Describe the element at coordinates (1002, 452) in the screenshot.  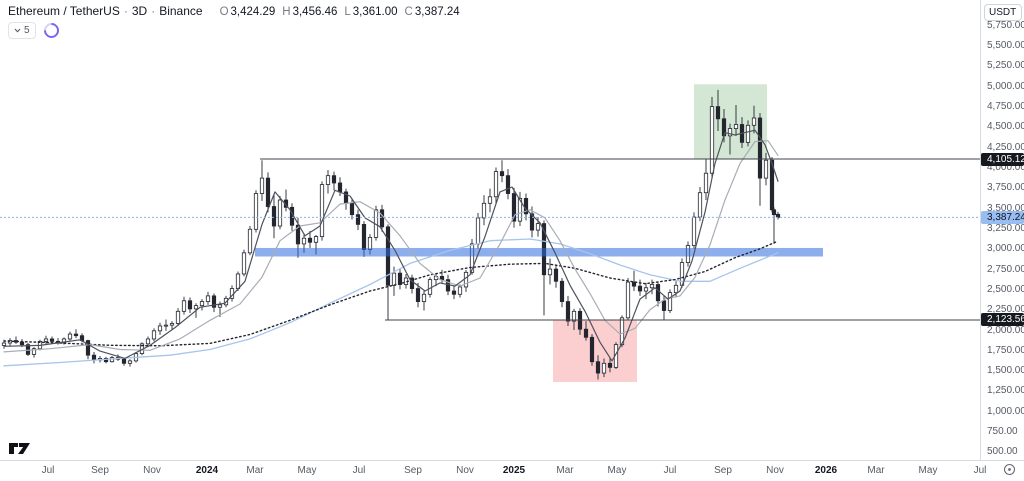
I see `price-tick: 500.00` at that location.